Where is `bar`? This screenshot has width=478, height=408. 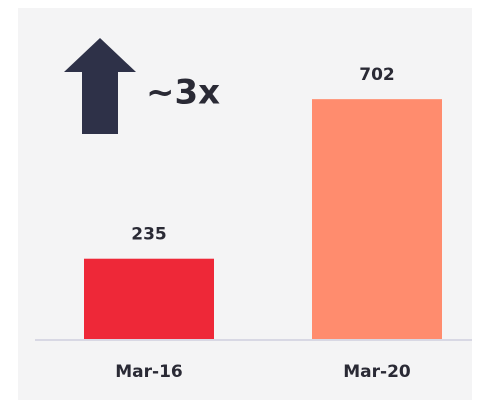 bar is located at coordinates (149, 298).